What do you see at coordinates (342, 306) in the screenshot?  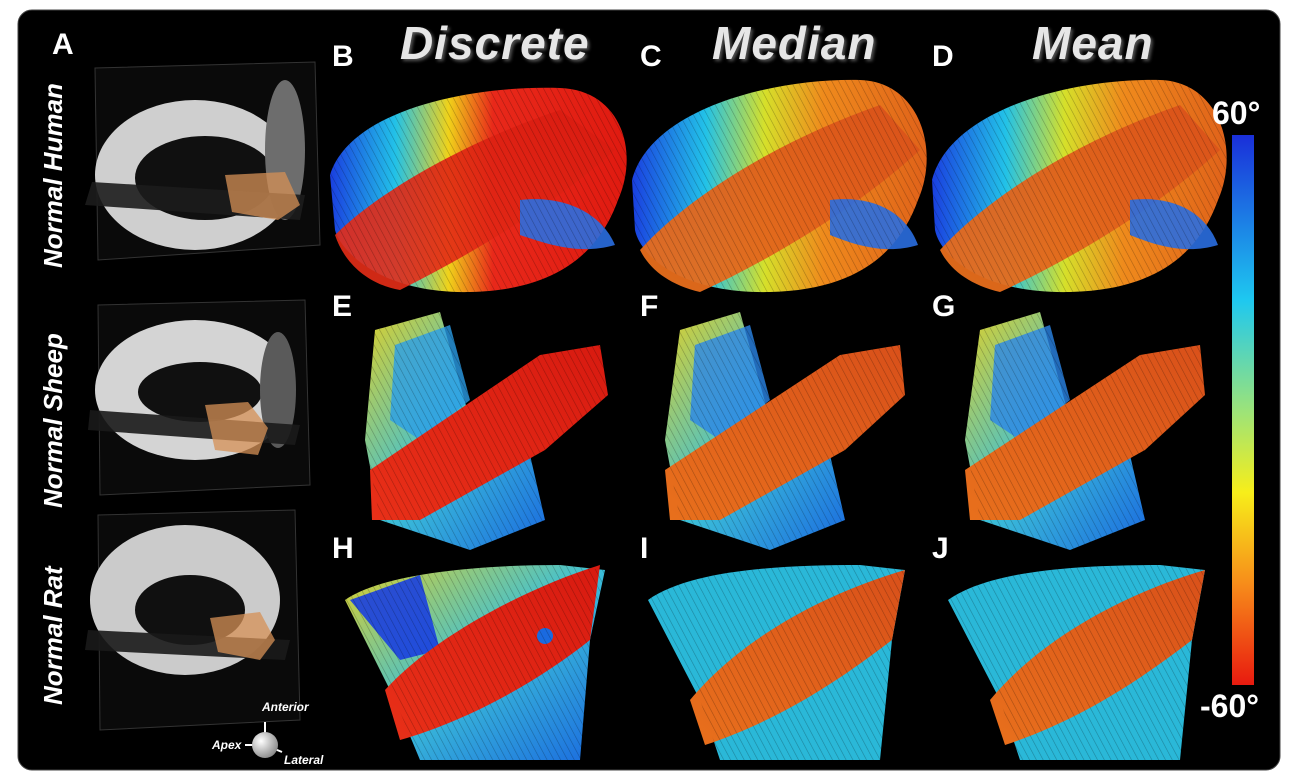 I see `panel-label-e: E` at bounding box center [342, 306].